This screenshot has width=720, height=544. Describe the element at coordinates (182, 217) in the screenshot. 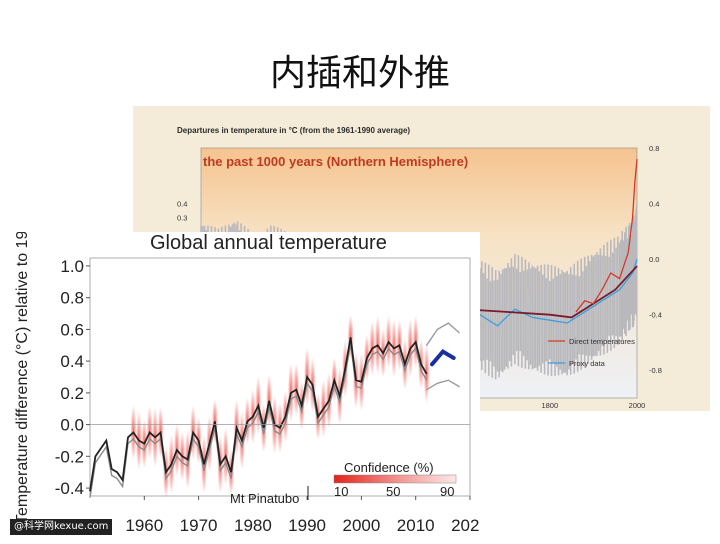

I see `back-y-tick-label-left: 0.3` at that location.